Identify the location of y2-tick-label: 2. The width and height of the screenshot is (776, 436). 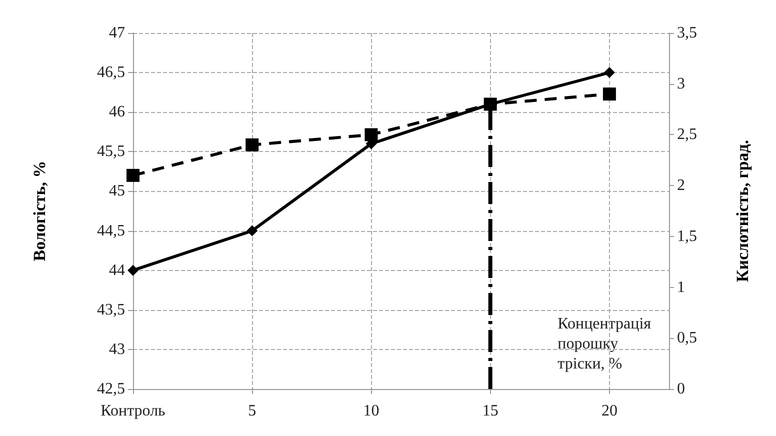
(681, 185).